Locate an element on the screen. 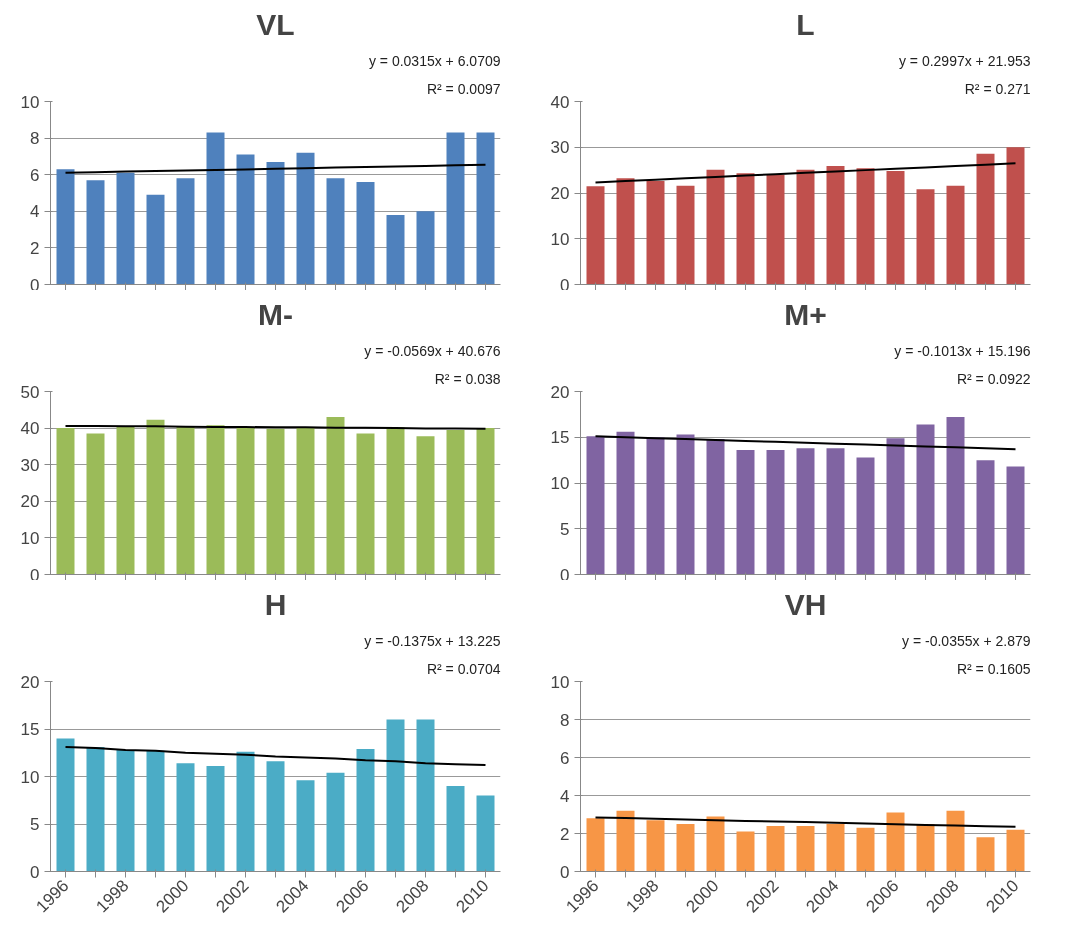 Image resolution: width=1076 pixels, height=938 pixels. text: y = -0.0355x + 2.879 is located at coordinates (966, 640).